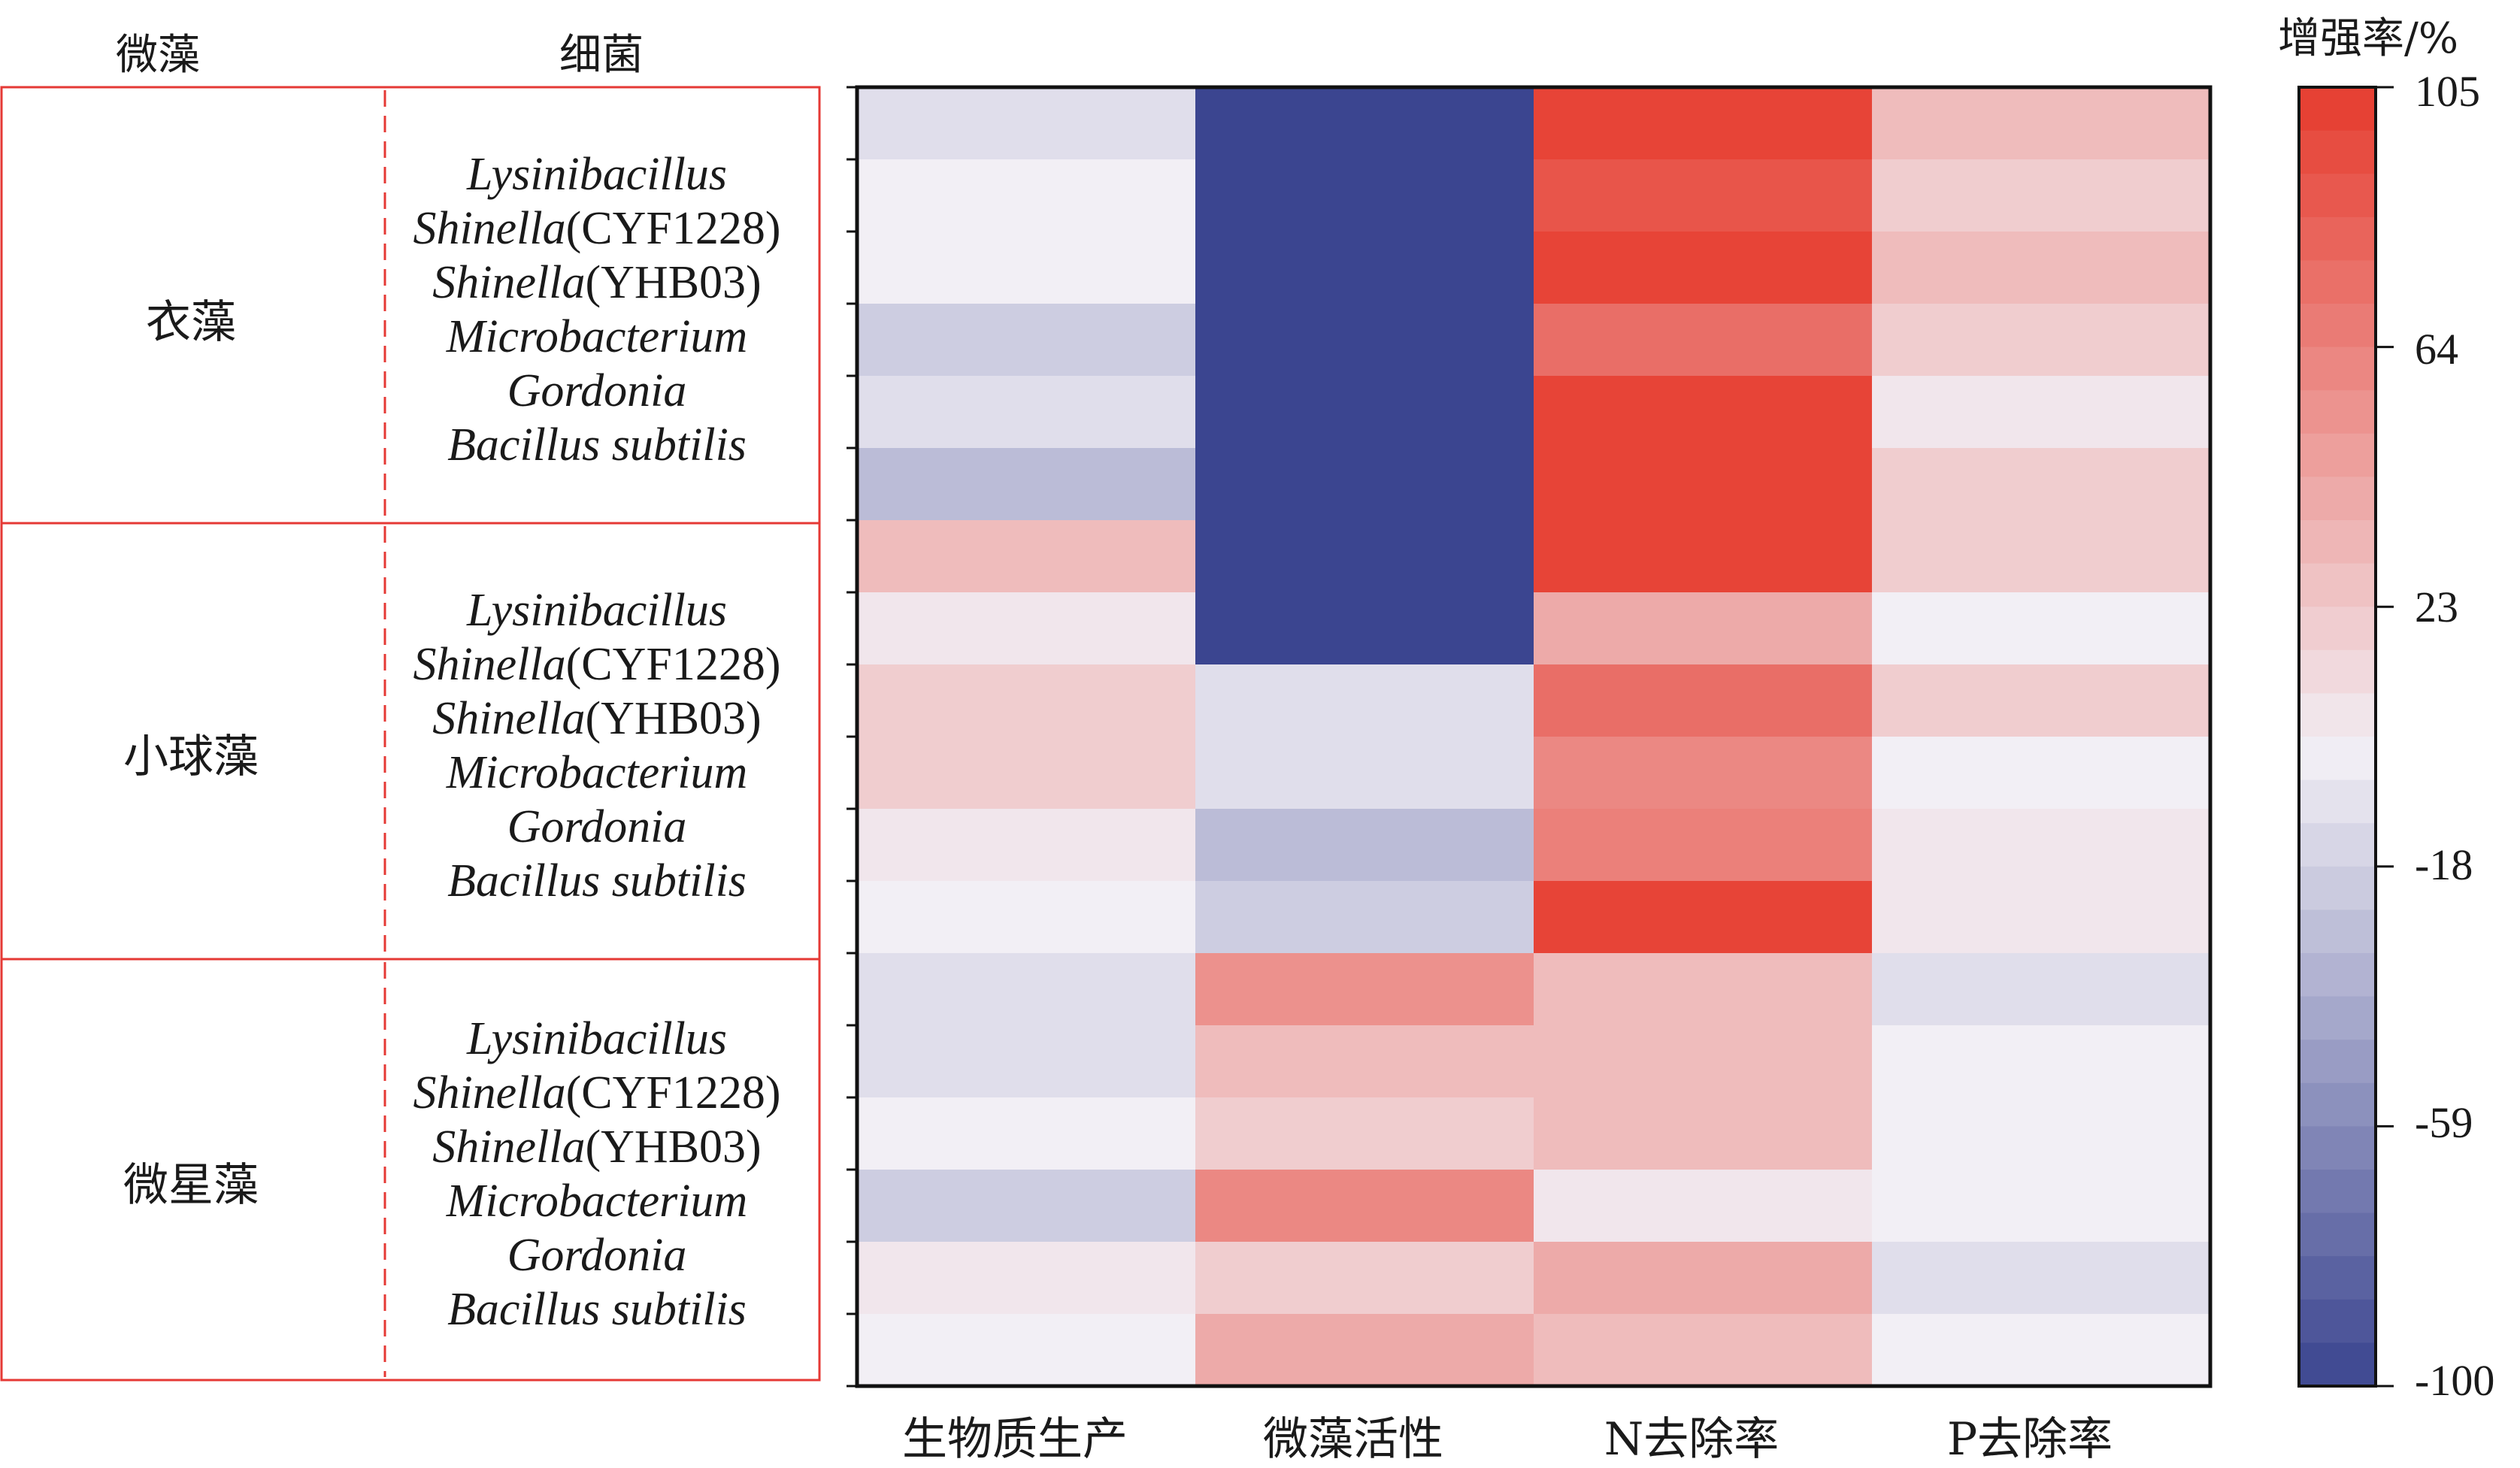 This screenshot has height=1468, width=2520. I want to click on group-frame, so click(410, 1170).